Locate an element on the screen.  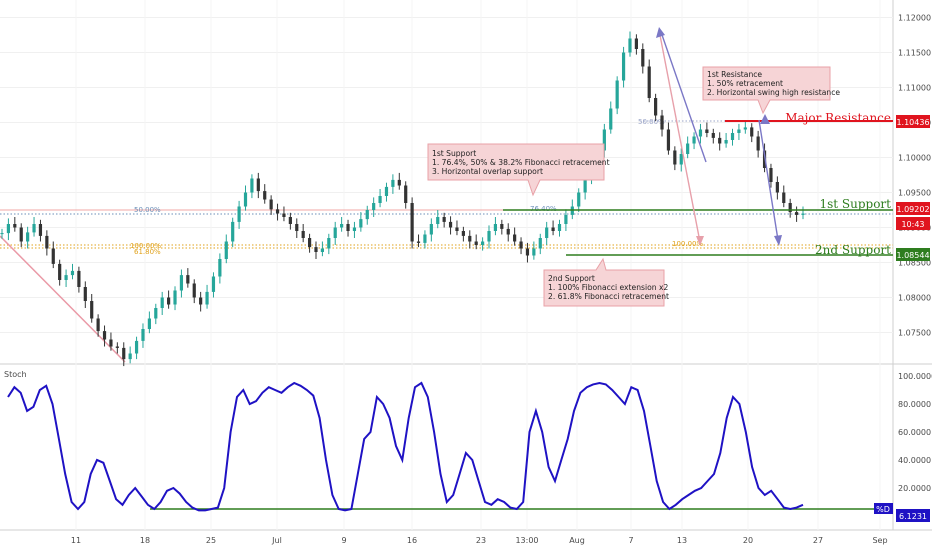
time-tick-label: Aug is located at coordinates (577, 540).